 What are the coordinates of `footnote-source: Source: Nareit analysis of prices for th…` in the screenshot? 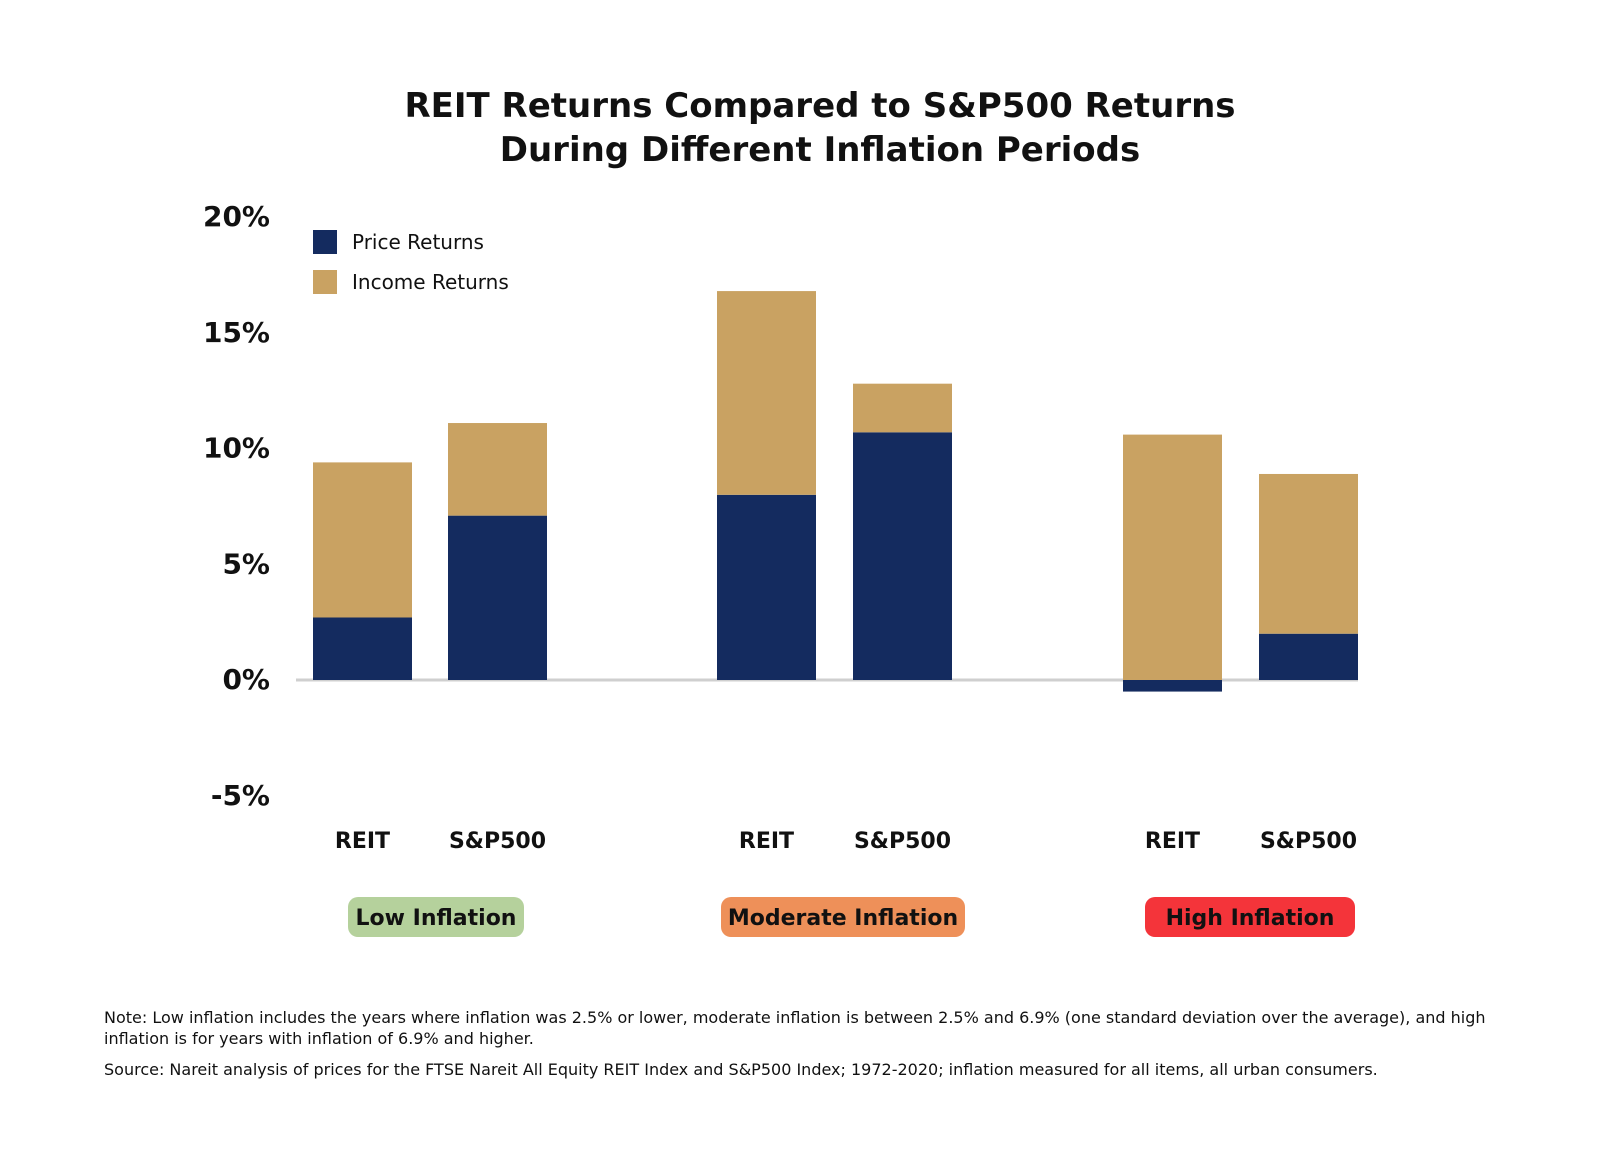 It's located at (741, 1069).